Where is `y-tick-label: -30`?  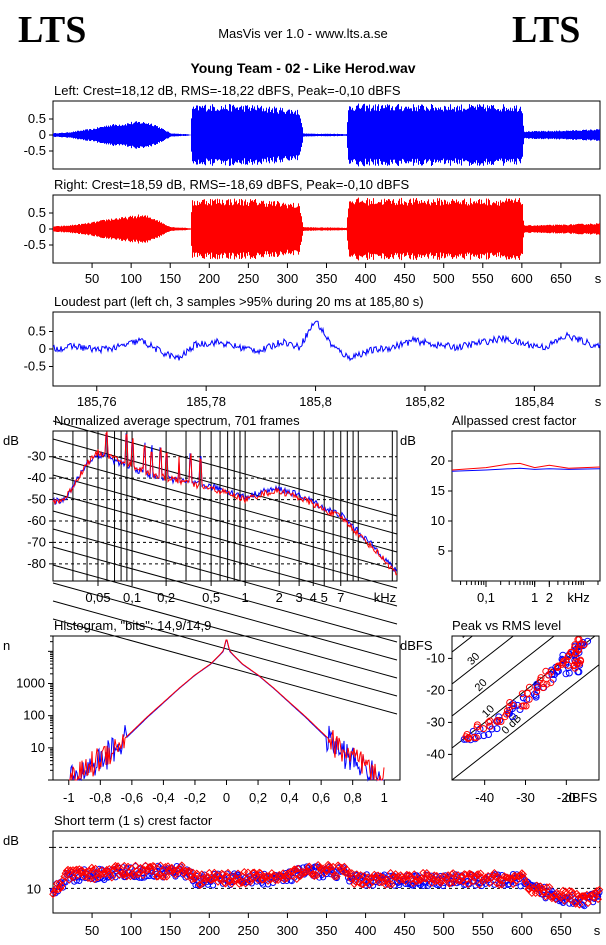
y-tick-label: -30 is located at coordinates (36, 456).